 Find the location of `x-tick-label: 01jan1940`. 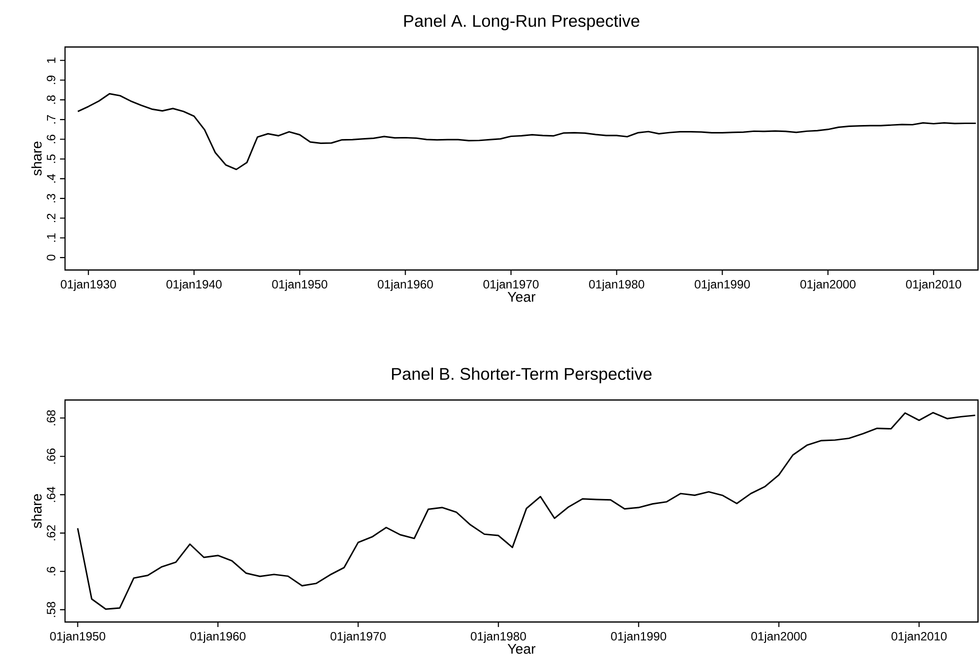

x-tick-label: 01jan1940 is located at coordinates (194, 285).